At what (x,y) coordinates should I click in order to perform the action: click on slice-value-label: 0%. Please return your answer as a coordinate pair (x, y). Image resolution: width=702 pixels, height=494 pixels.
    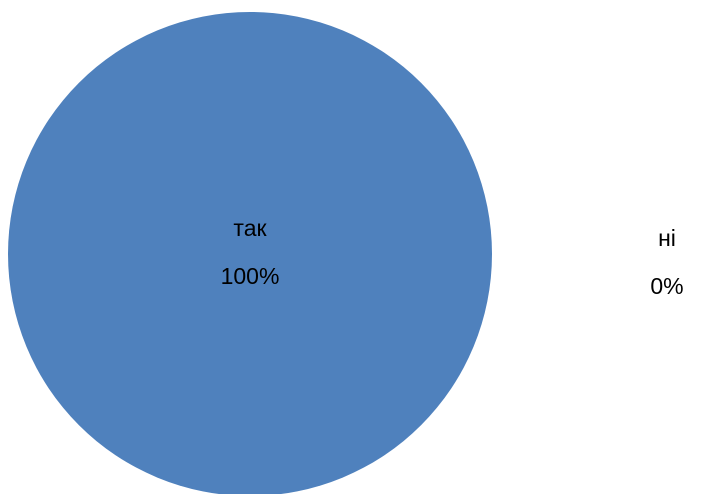
    Looking at the image, I should click on (666, 286).